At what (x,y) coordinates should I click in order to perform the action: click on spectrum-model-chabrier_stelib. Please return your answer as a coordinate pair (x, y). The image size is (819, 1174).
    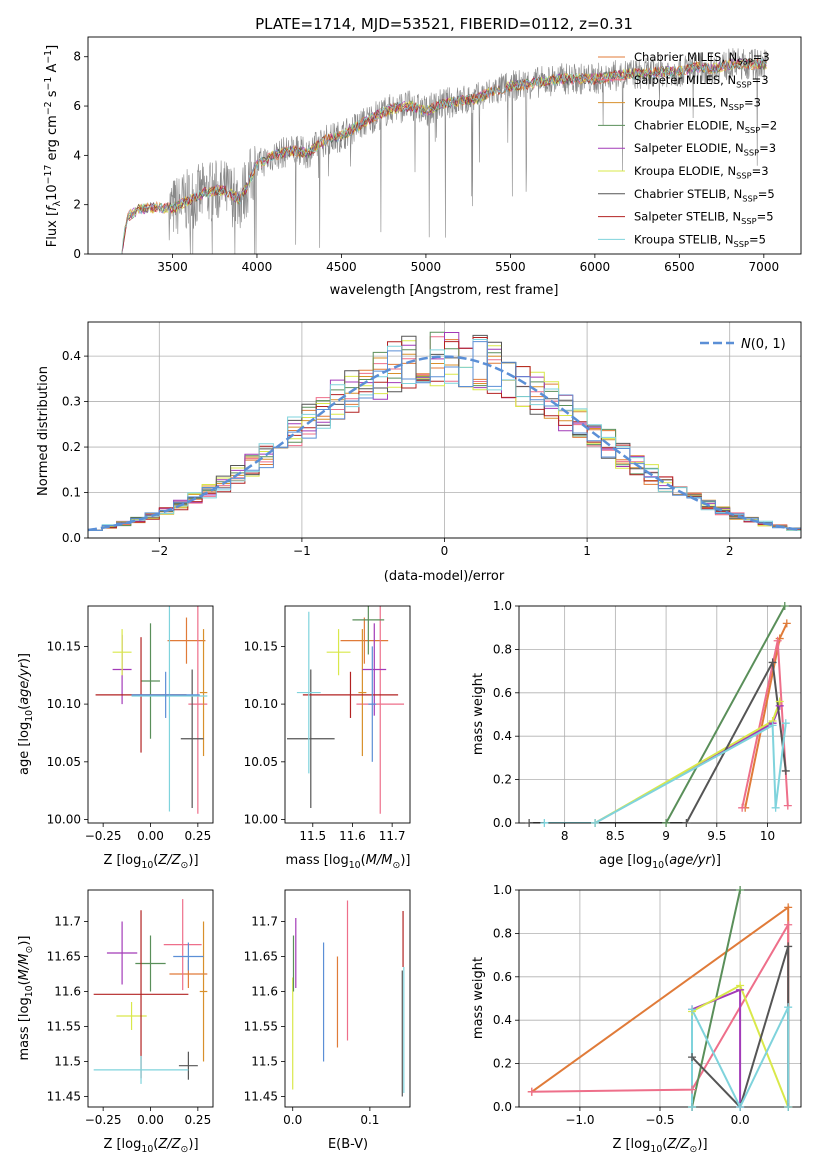
    Looking at the image, I should click on (444, 156).